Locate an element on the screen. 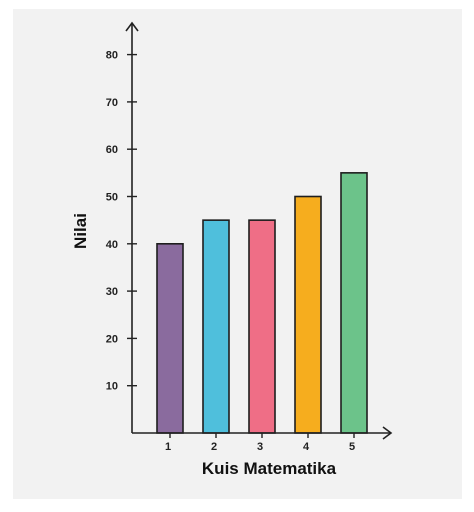 The image size is (474, 512). y-axis-title: Nilai is located at coordinates (80, 231).